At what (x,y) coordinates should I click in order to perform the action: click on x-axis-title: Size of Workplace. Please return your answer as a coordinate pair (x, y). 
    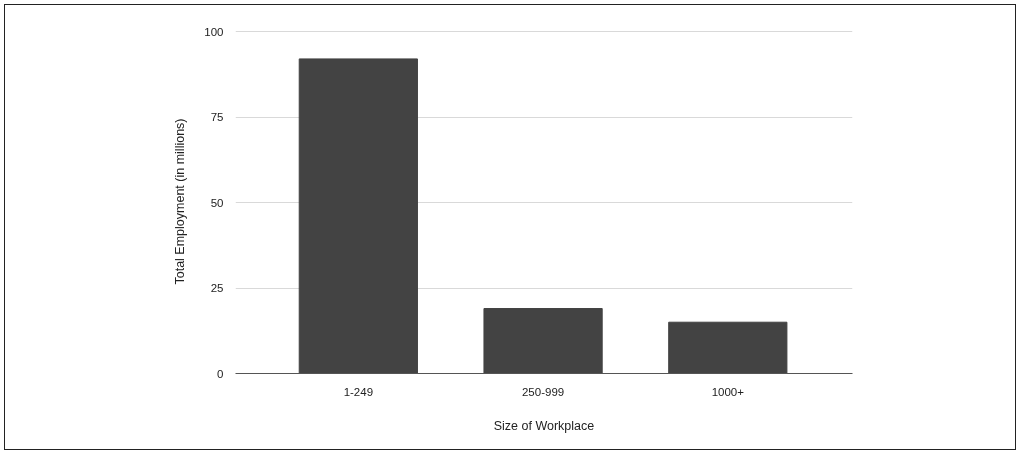
    Looking at the image, I should click on (544, 425).